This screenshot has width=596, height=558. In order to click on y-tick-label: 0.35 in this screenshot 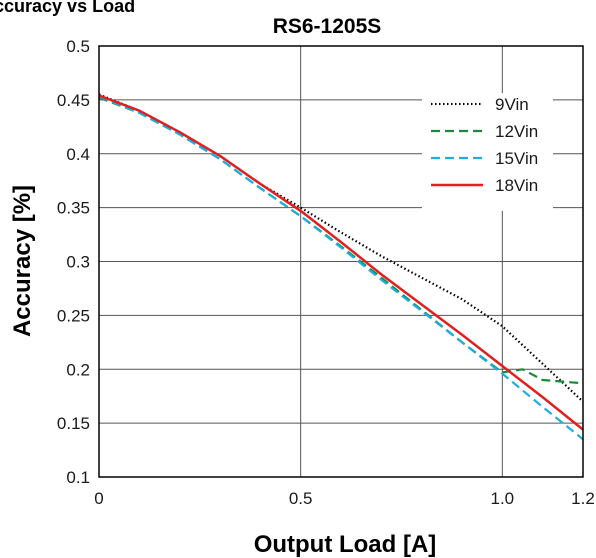, I will do `click(73, 208)`.